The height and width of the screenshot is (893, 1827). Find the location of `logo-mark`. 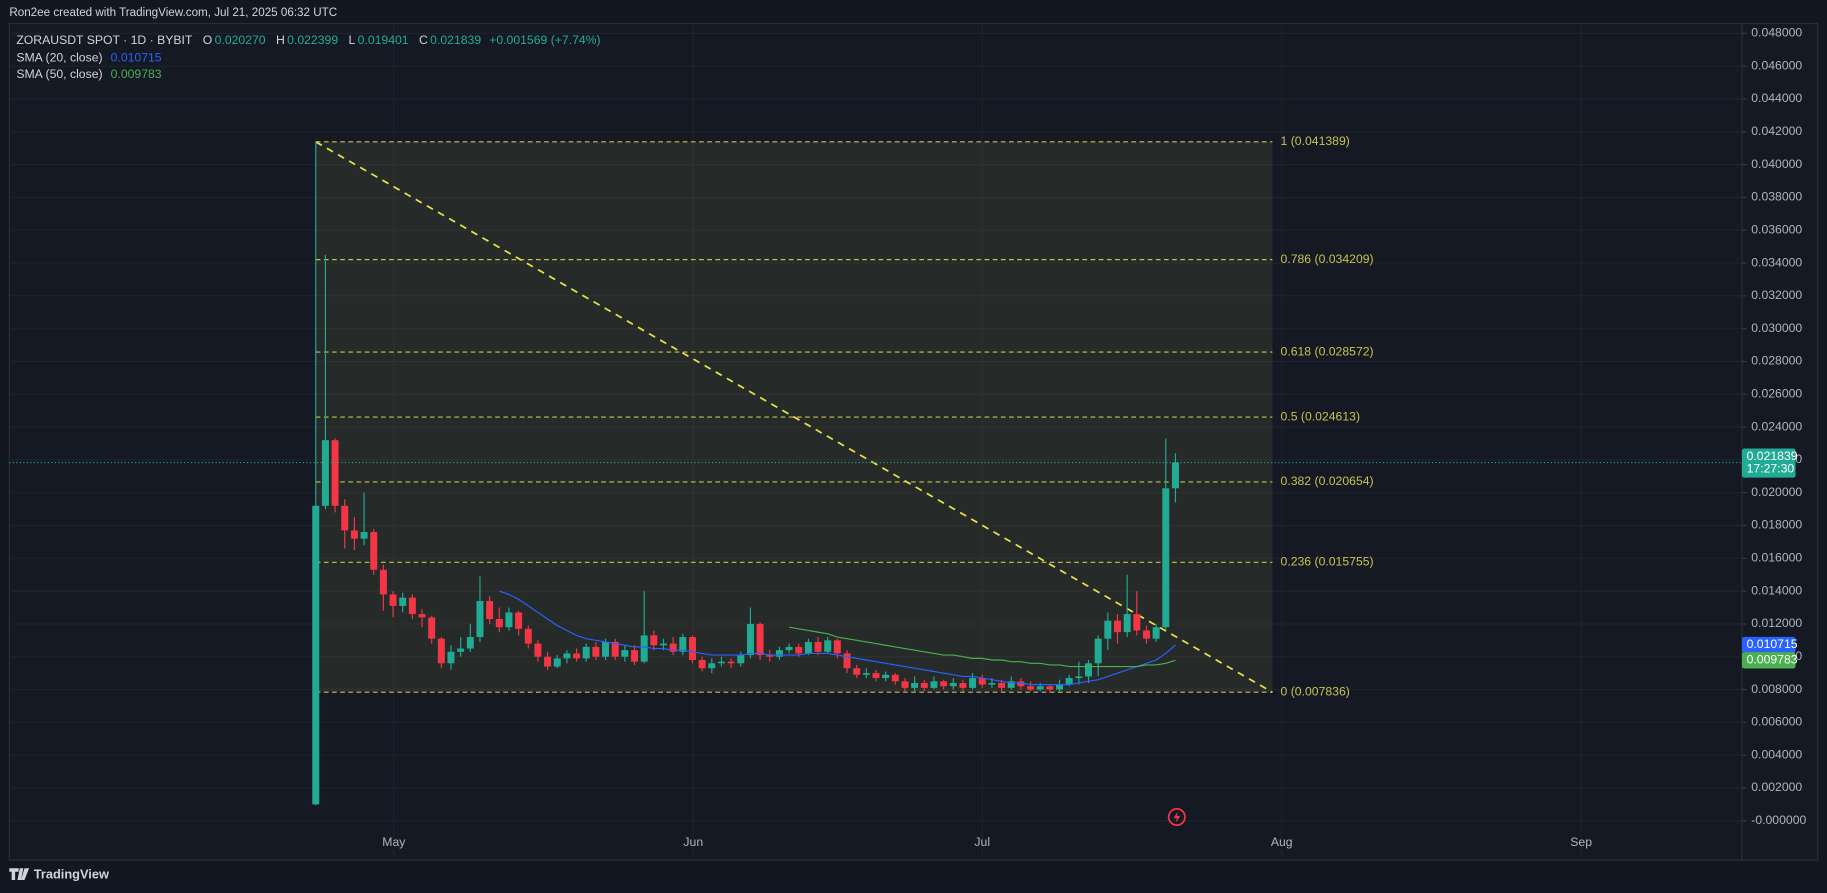

logo-mark is located at coordinates (19, 874).